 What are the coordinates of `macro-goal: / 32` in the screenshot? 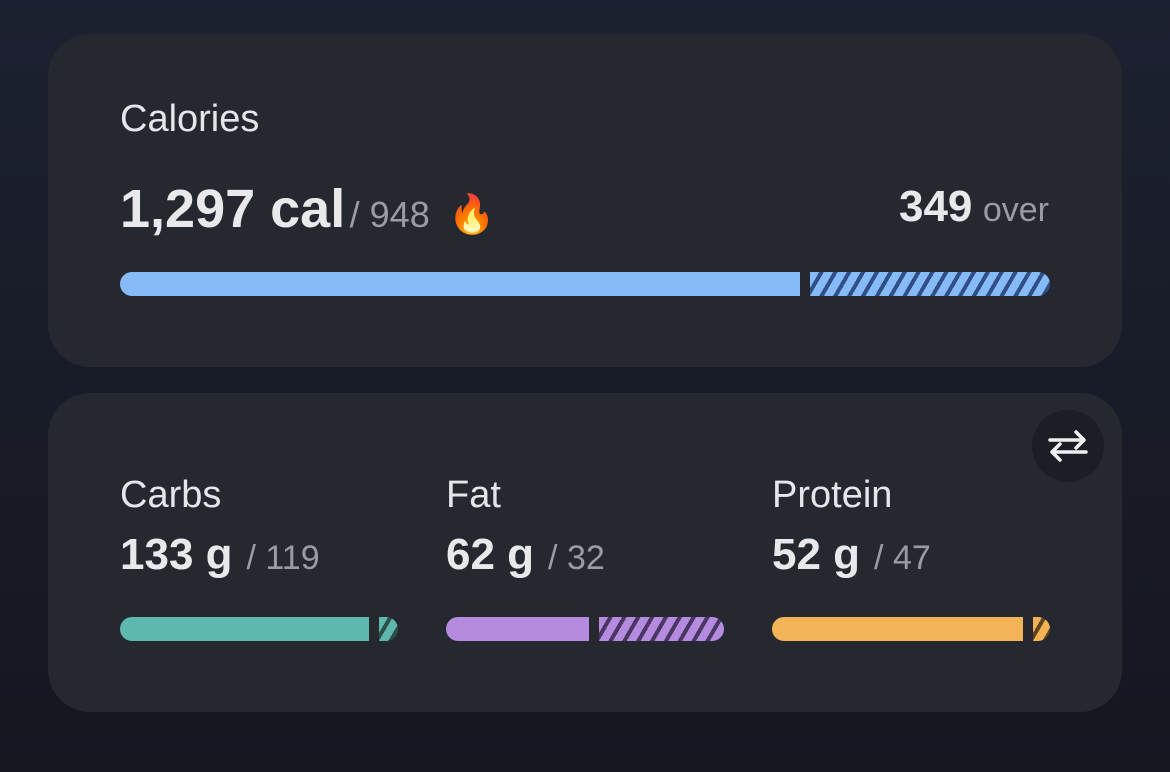 It's located at (576, 558).